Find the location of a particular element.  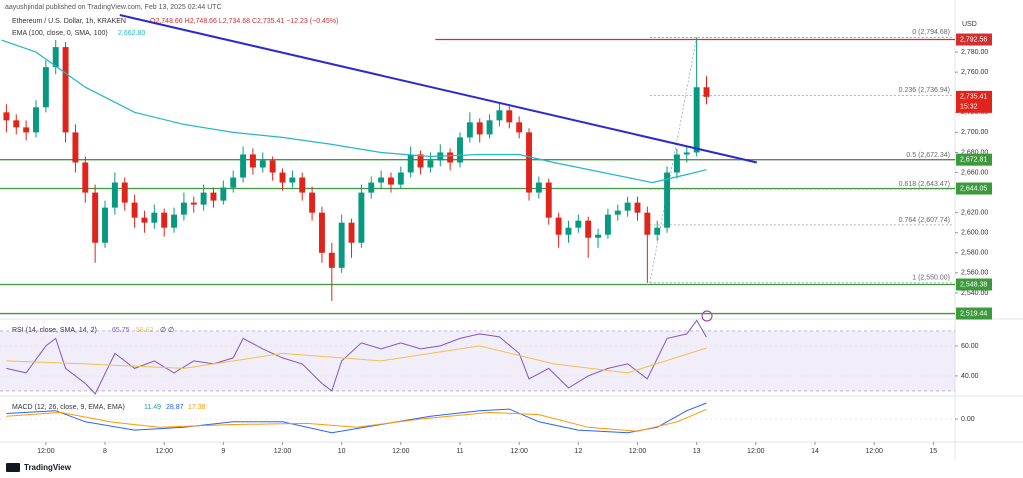

level-badge-label: 2,548.38 is located at coordinates (973, 284).